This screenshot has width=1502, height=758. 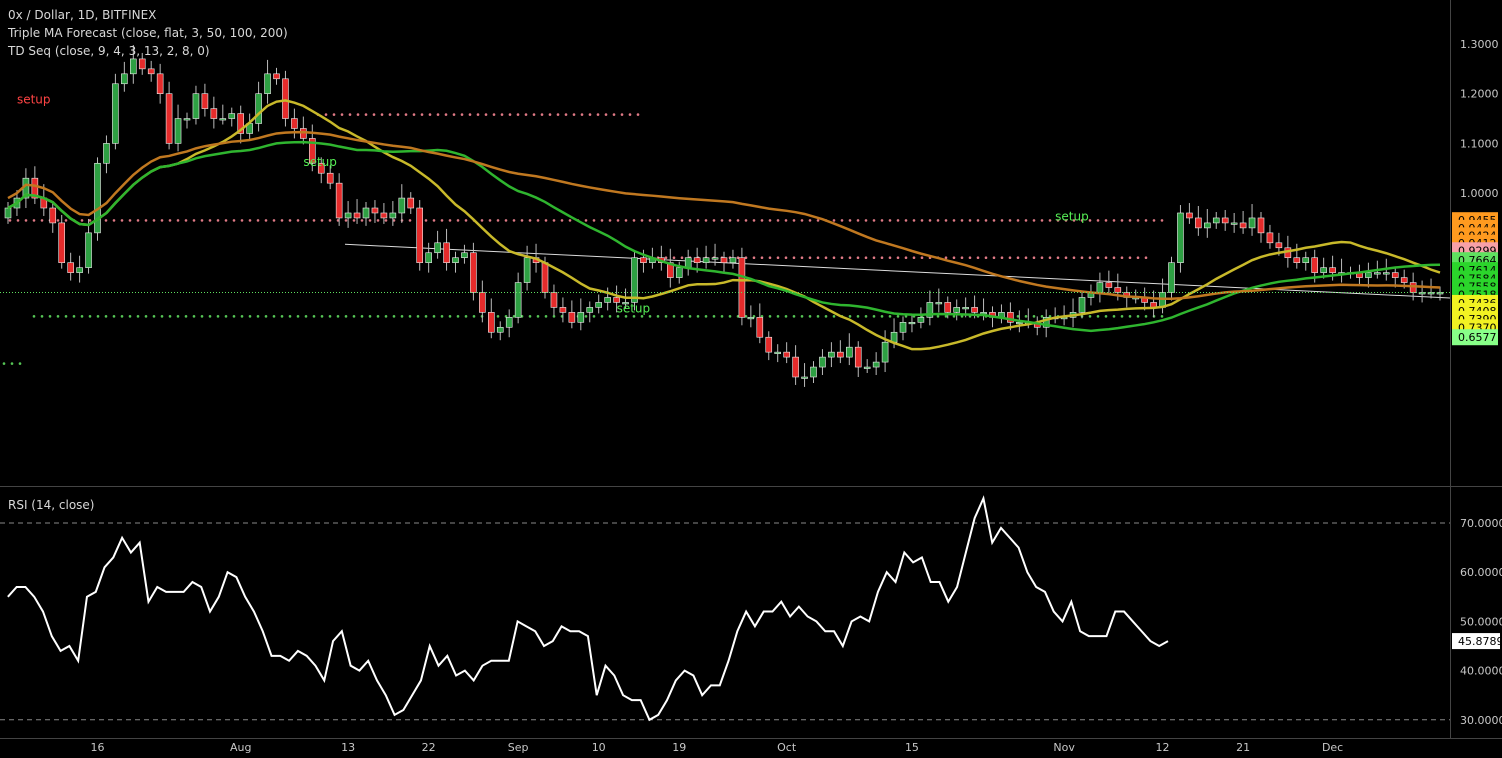 I want to click on time-tick-label: Dec, so click(x=1332, y=747).